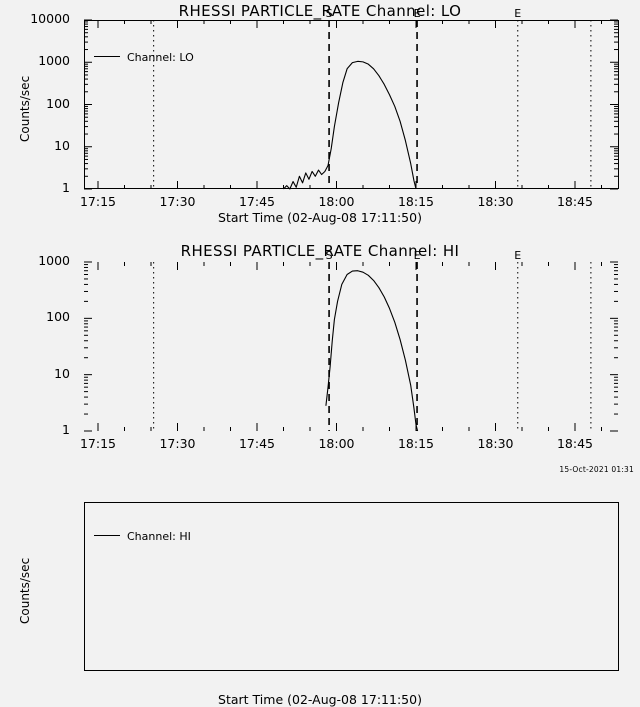  Describe the element at coordinates (320, 251) in the screenshot. I see `panel-title-hi: RHESSI PARTICLE_RATE Channel: HI` at that location.